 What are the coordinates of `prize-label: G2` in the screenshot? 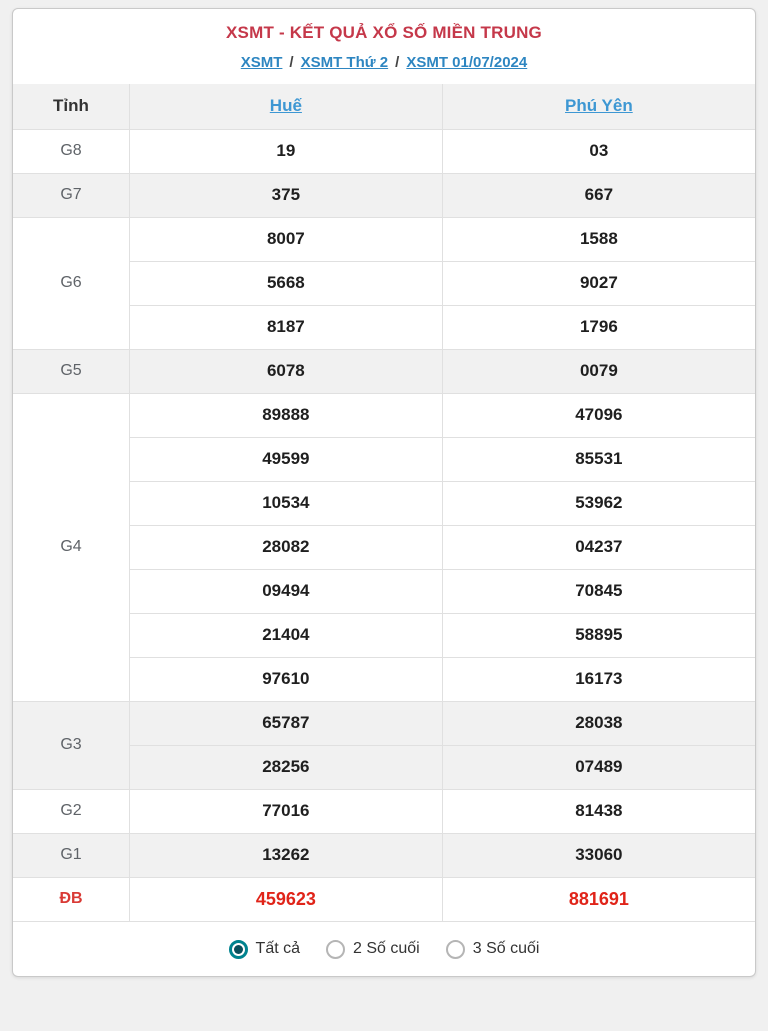 It's located at (71, 811).